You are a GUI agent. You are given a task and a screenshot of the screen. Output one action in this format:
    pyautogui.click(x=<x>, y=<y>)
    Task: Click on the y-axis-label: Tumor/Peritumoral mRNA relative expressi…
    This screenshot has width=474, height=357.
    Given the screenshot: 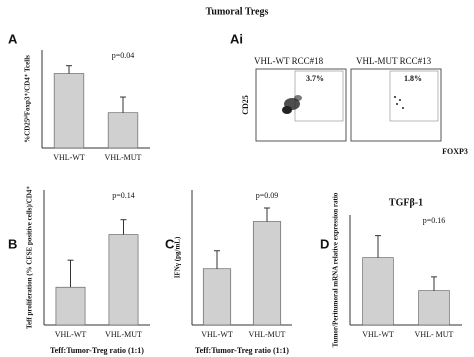 What is the action you would take?
    pyautogui.click(x=336, y=269)
    